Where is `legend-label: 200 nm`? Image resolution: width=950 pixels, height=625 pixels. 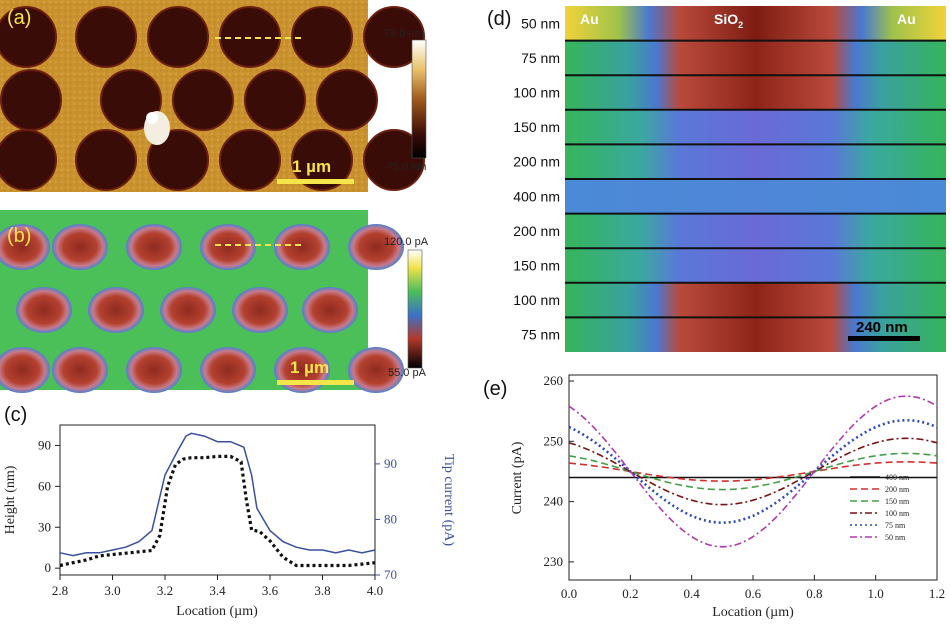 legend-label: 200 nm is located at coordinates (897, 489).